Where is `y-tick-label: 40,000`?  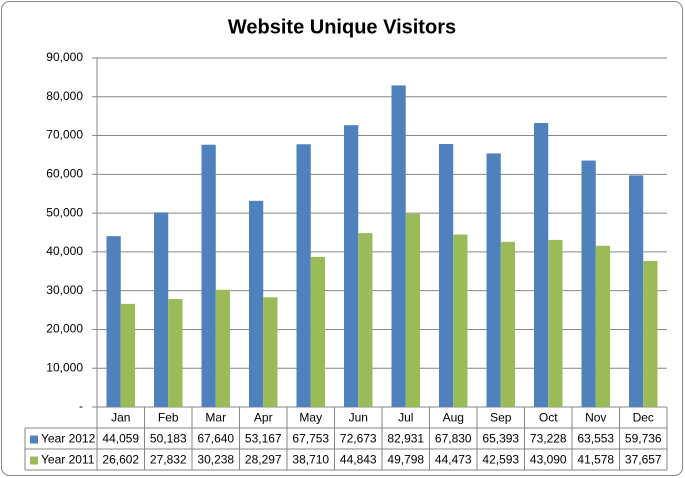
y-tick-label: 40,000 is located at coordinates (64, 251).